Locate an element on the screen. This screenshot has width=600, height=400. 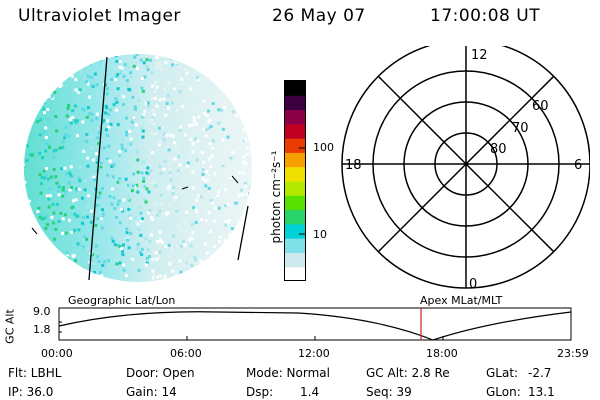
polar-label-mlt-0: 0 is located at coordinates (473, 283).